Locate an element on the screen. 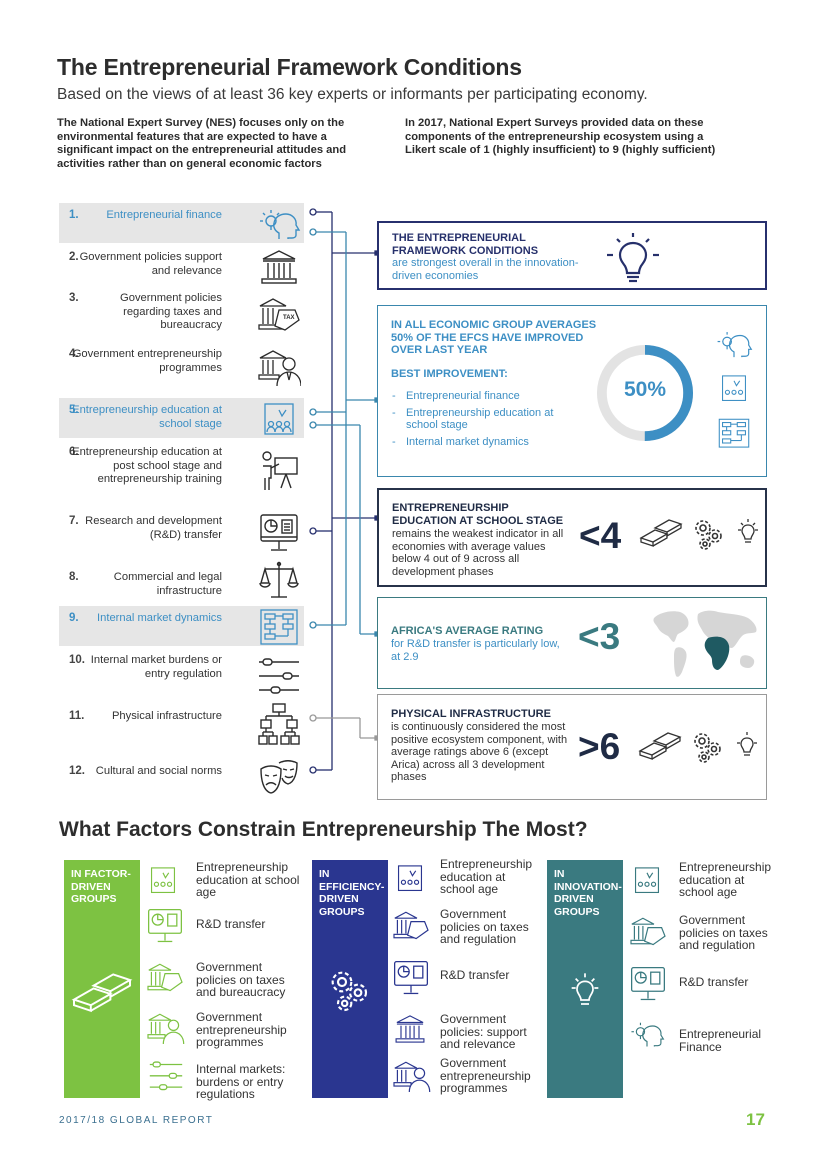 Image resolution: width=827 pixels, height=1169 pixels. group-bar: IN FACTOR-DRIVEN GROUPS is located at coordinates (102, 979).